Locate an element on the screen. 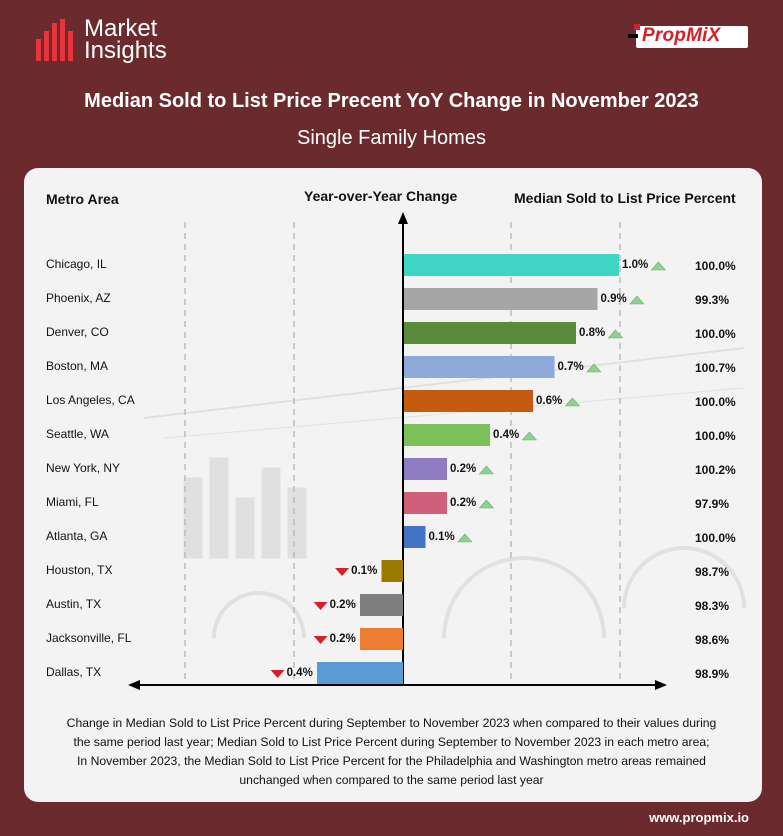 This screenshot has width=783, height=836. page-subtitle: Single Family Homes is located at coordinates (391, 138).